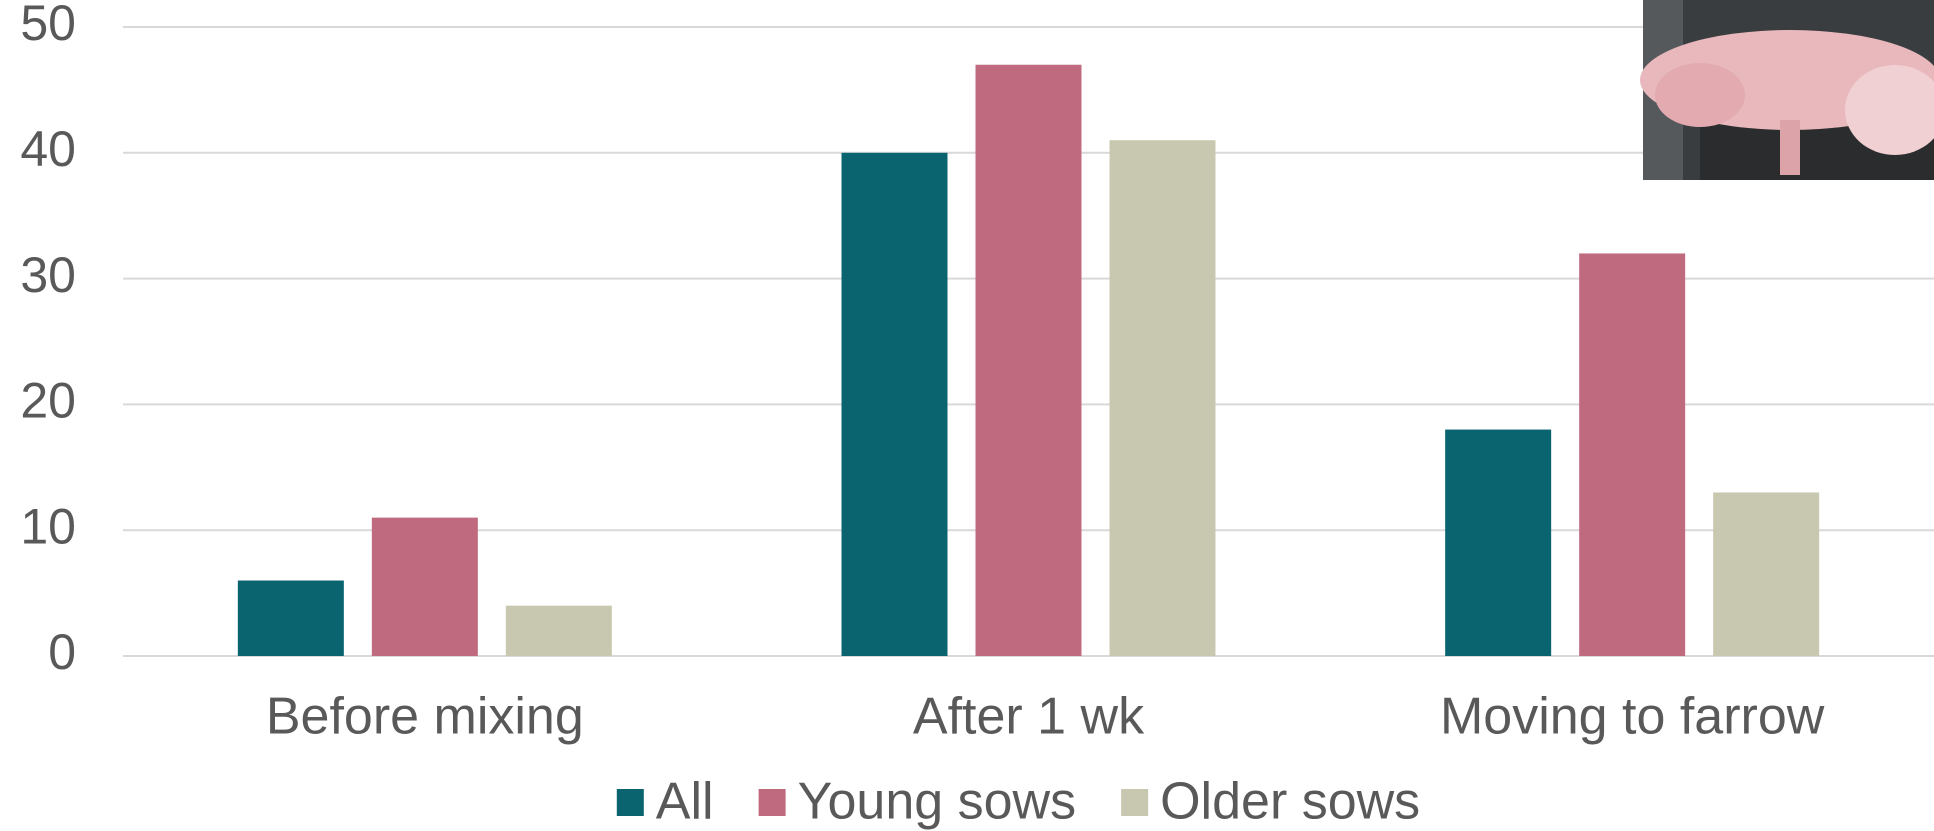 This screenshot has height=831, width=1934. I want to click on y-tick-label: 30, so click(48, 275).